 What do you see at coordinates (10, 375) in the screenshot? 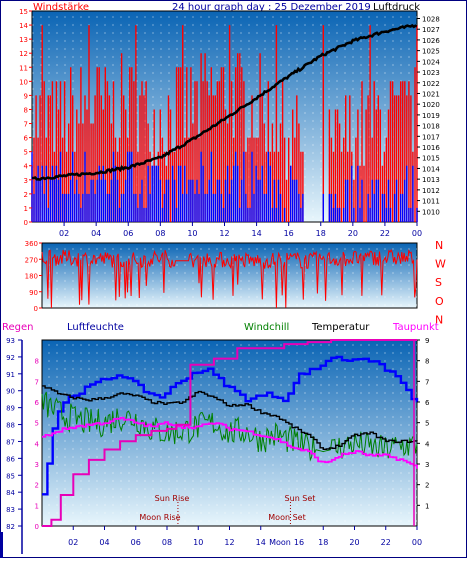
I see `humidity-y-tick-label: 91` at bounding box center [10, 375].